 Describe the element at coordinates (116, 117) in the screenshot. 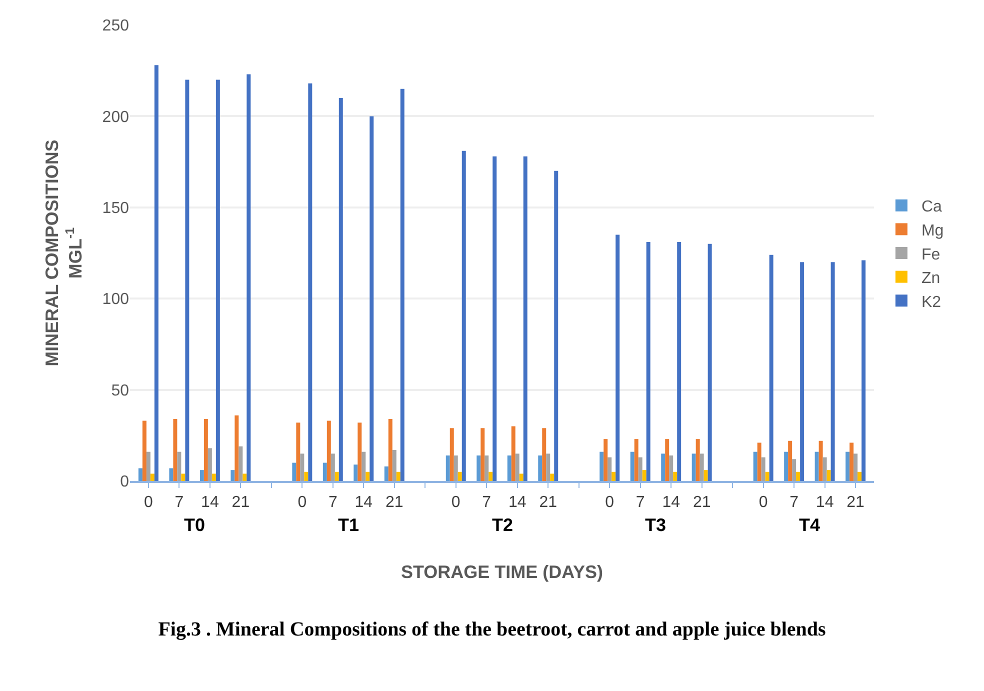

I see `y-tick-label: 200` at that location.